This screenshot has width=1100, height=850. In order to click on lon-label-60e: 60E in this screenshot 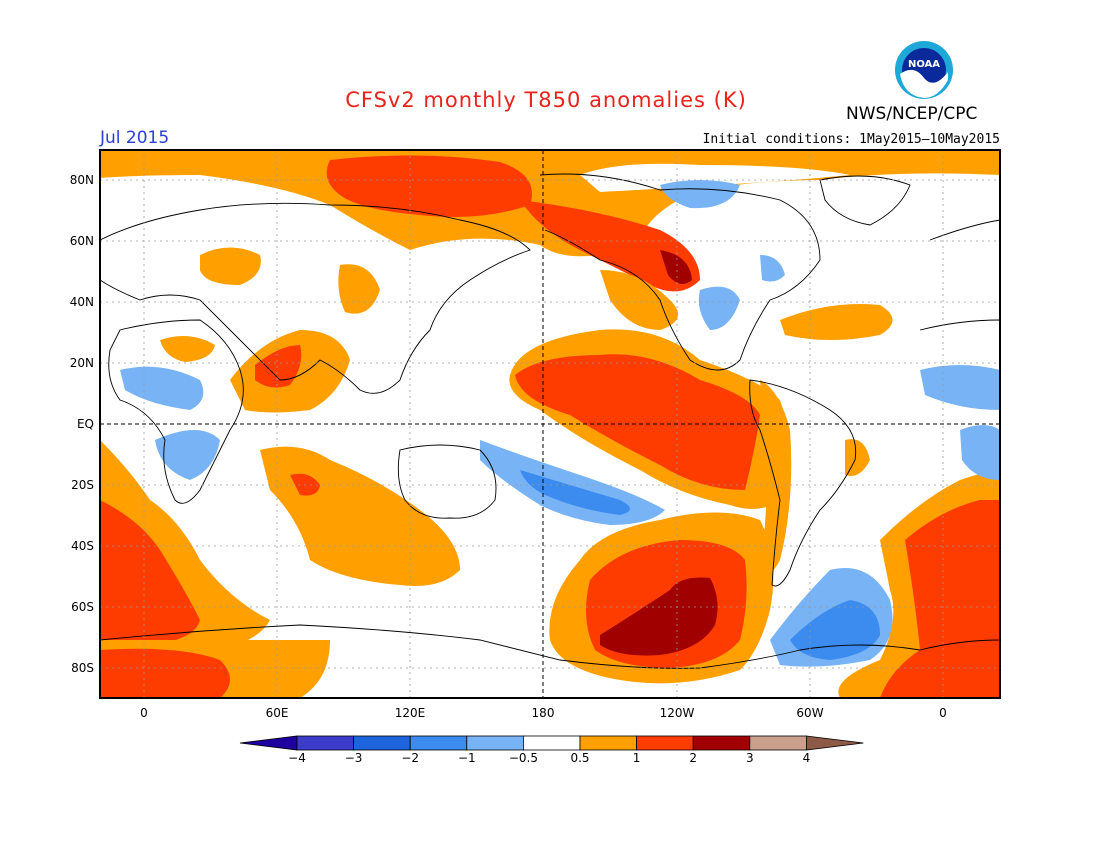, I will do `click(277, 713)`.